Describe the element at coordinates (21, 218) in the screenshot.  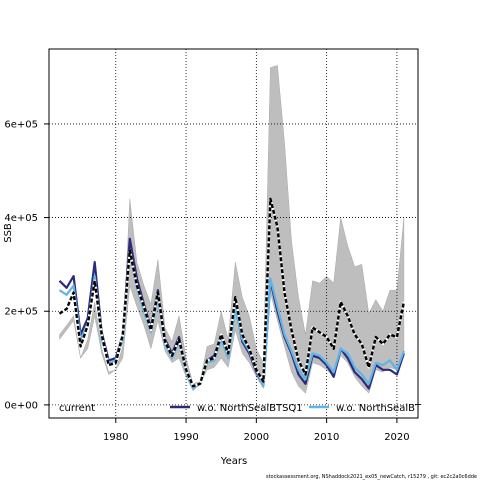
I see `y-tick-label-2: 4e+05` at that location.